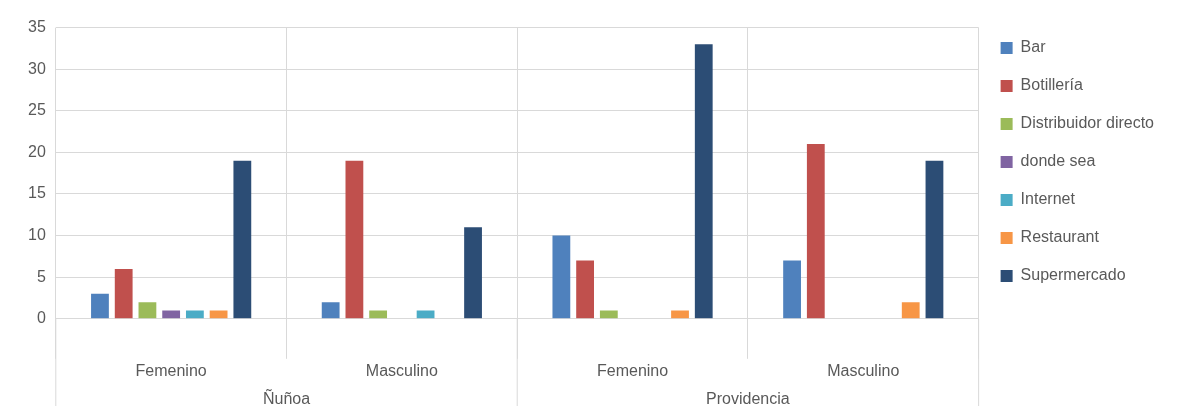 The width and height of the screenshot is (1182, 417). What do you see at coordinates (37, 27) in the screenshot?
I see `y-tick-label: 35` at bounding box center [37, 27].